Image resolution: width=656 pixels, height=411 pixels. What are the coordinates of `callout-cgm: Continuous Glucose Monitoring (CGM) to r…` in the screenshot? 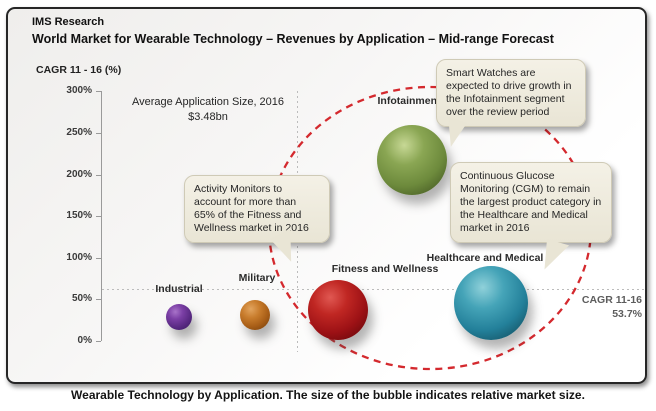 It's located at (531, 218).